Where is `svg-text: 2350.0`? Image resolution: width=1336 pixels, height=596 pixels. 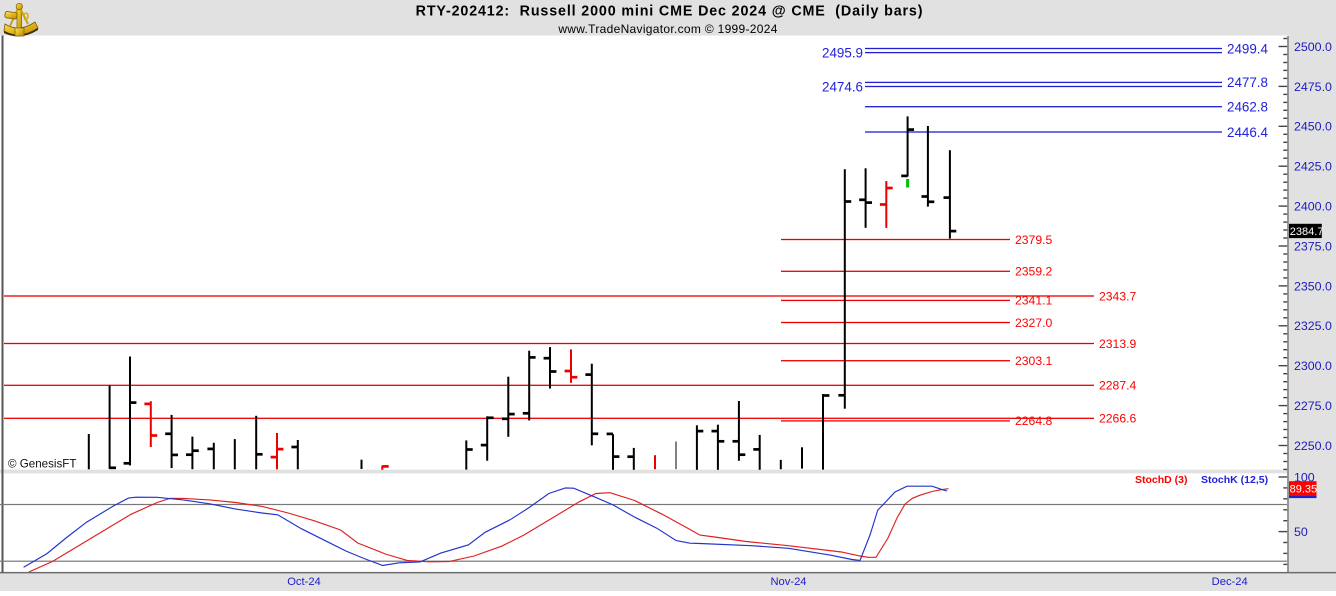 svg-text: 2350.0 is located at coordinates (1313, 286).